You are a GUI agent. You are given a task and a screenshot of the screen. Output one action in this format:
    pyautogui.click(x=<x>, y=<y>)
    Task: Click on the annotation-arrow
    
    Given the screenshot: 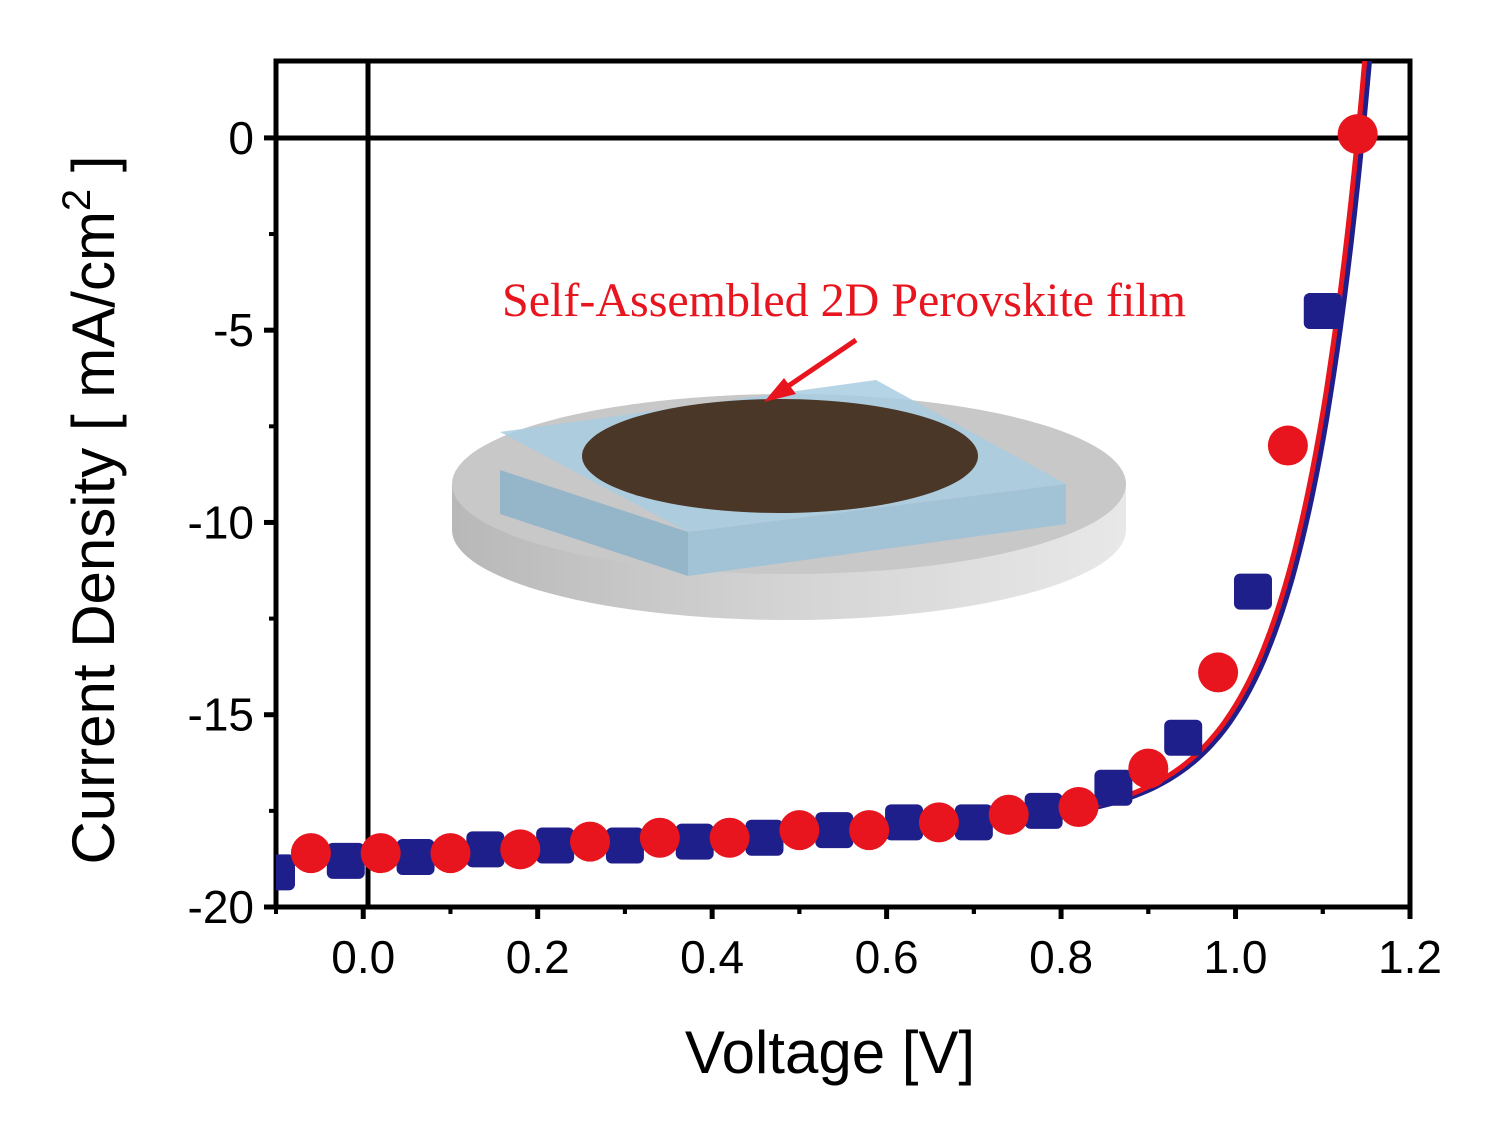 What is the action you would take?
    pyautogui.click(x=817, y=366)
    